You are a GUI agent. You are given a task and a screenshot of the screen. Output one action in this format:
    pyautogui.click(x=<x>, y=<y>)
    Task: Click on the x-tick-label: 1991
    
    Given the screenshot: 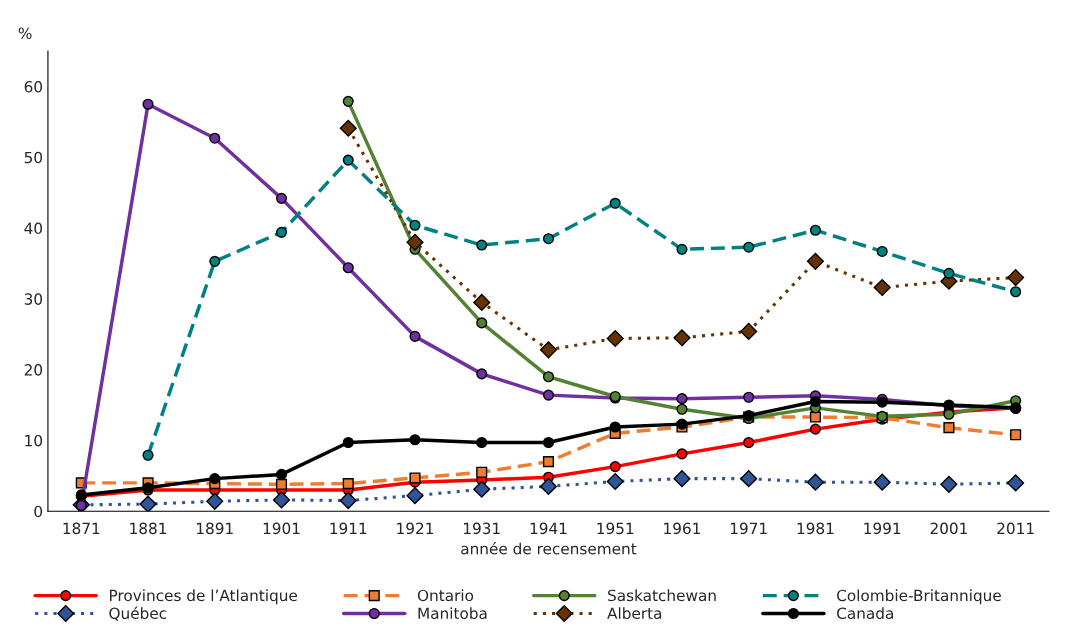 What is the action you would take?
    pyautogui.click(x=882, y=528)
    